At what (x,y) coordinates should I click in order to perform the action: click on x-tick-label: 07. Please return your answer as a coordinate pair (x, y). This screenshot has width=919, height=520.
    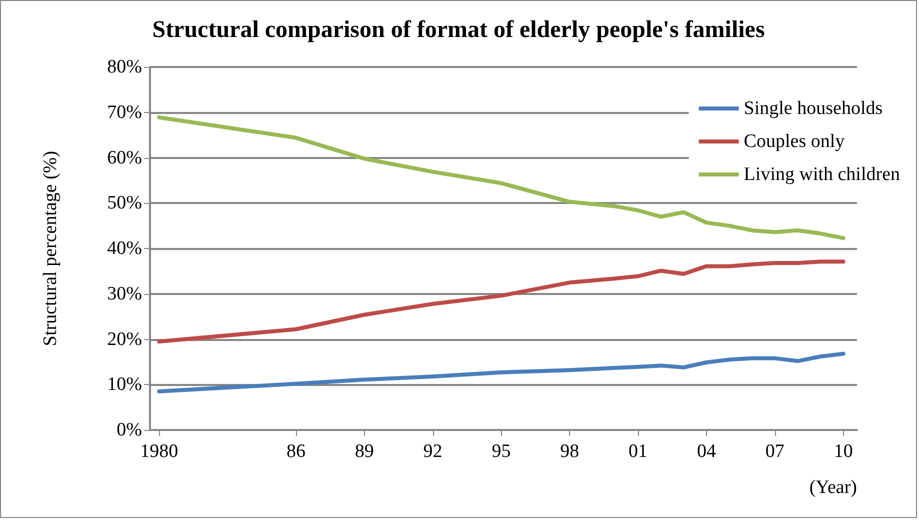
    Looking at the image, I should click on (774, 451).